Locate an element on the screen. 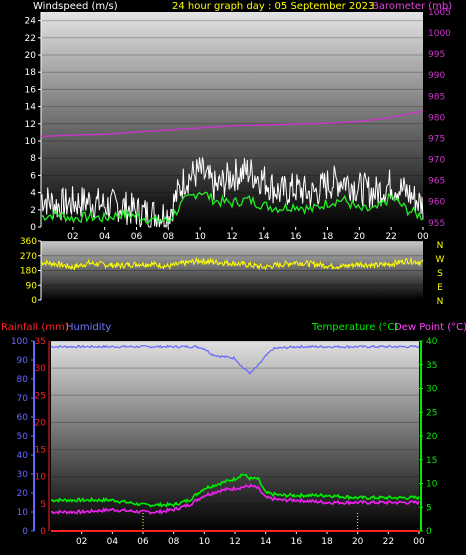  panel-direction-grid is located at coordinates (232, 270).